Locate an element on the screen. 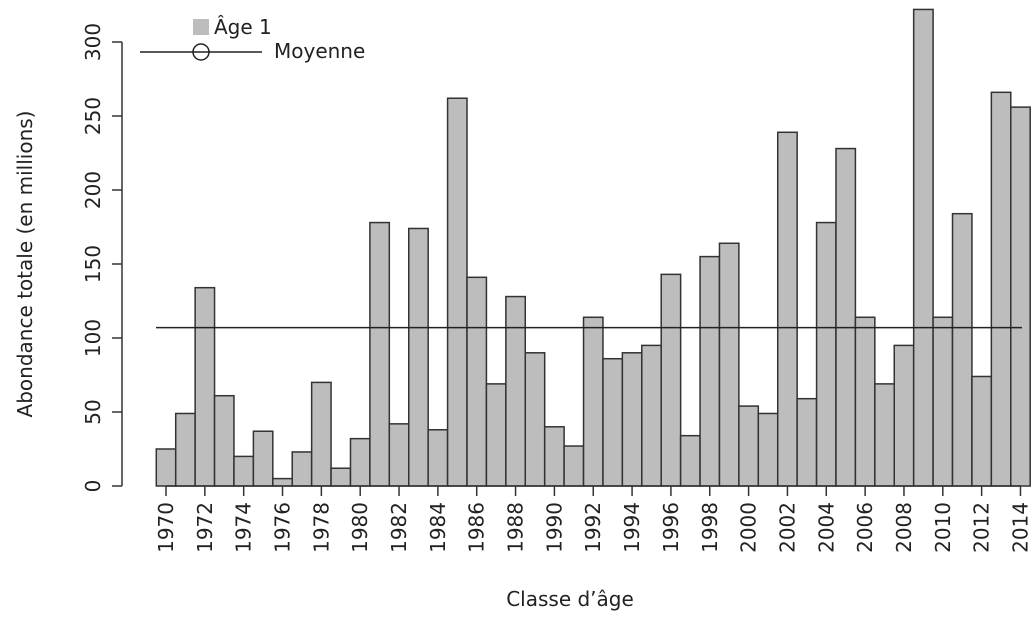 The width and height of the screenshot is (1034, 620). x-tick-label: 1982 is located at coordinates (399, 527).